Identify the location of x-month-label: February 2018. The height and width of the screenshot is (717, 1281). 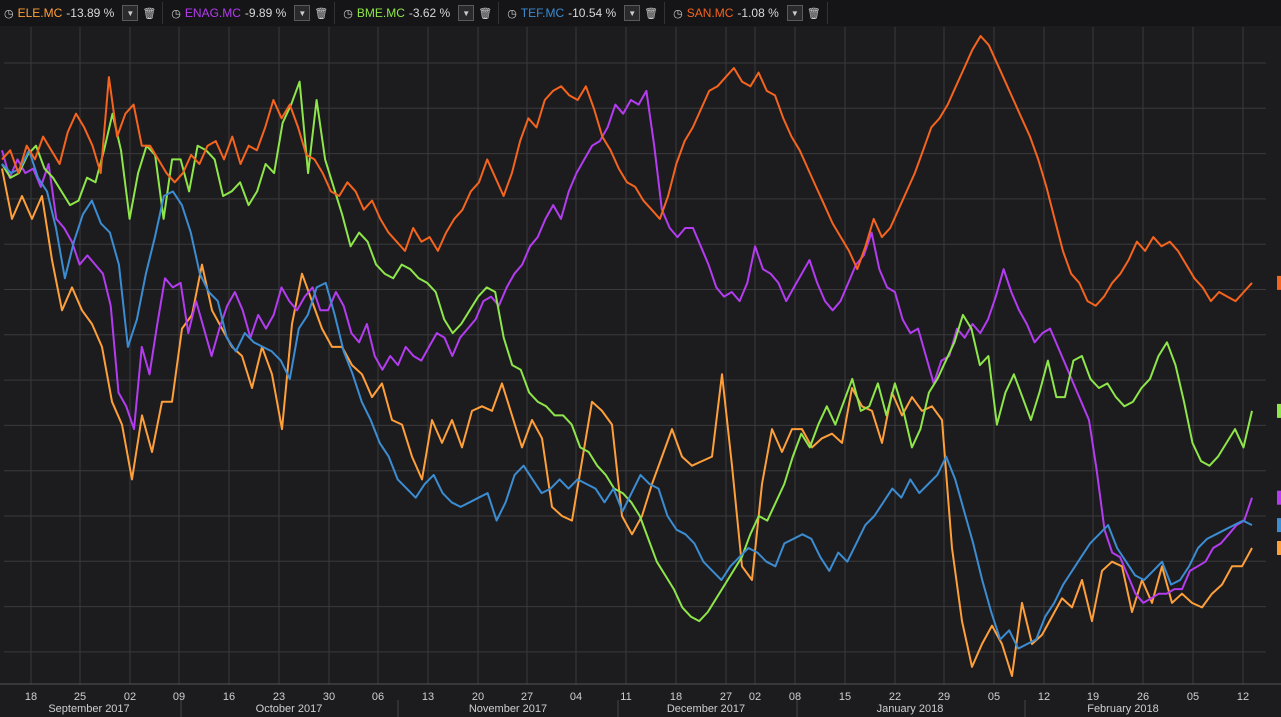
(1123, 709).